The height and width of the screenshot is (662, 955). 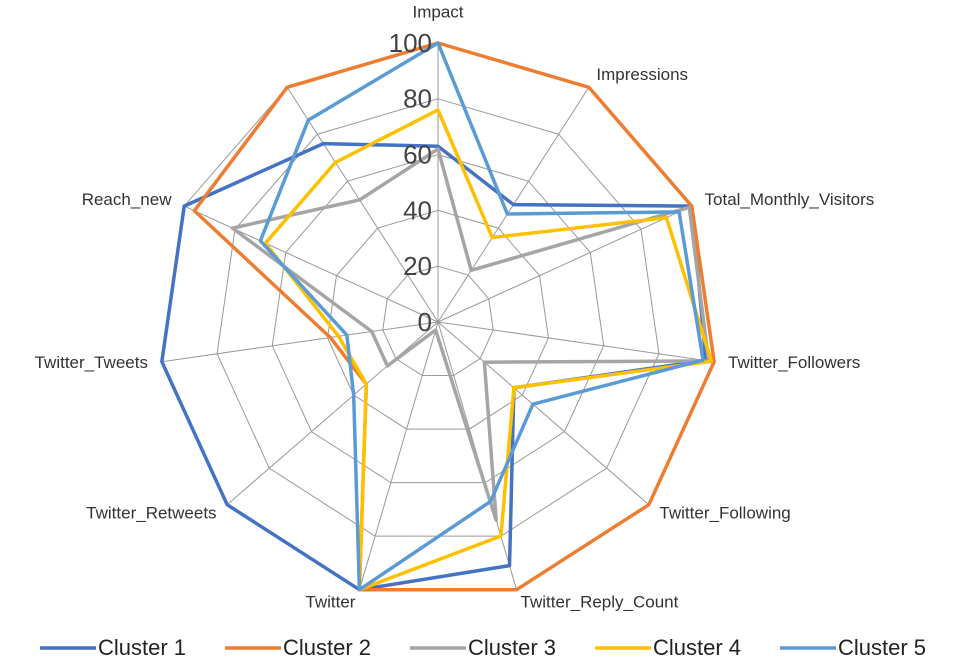 What do you see at coordinates (151, 512) in the screenshot?
I see `category-label: Twitter_Retweets` at bounding box center [151, 512].